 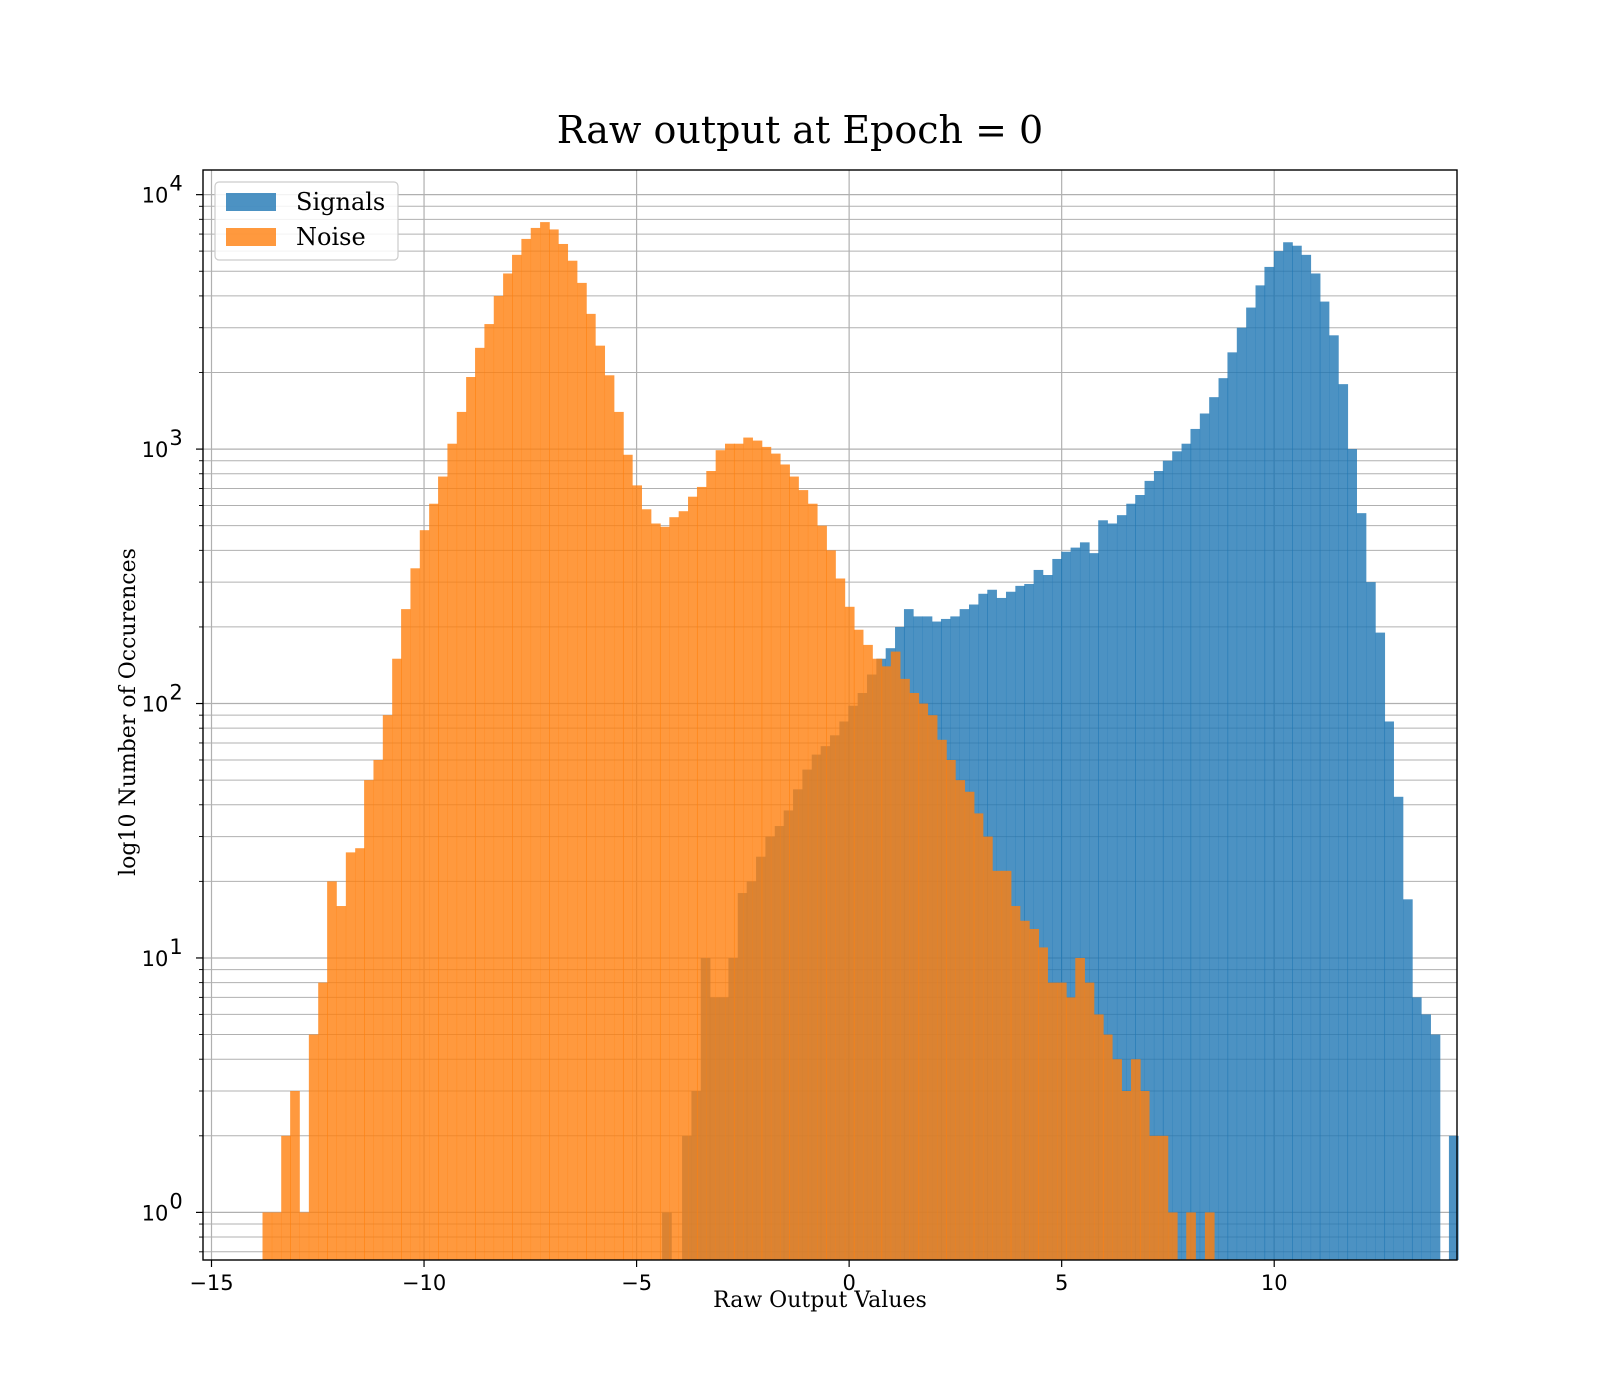 I want to click on legend-swatch-noise, so click(x=251, y=237).